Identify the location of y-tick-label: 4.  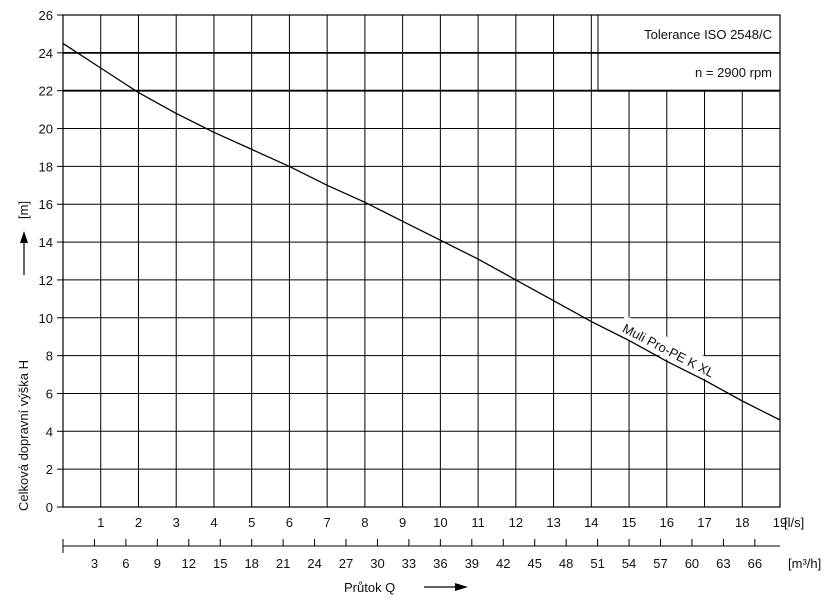
(49, 431).